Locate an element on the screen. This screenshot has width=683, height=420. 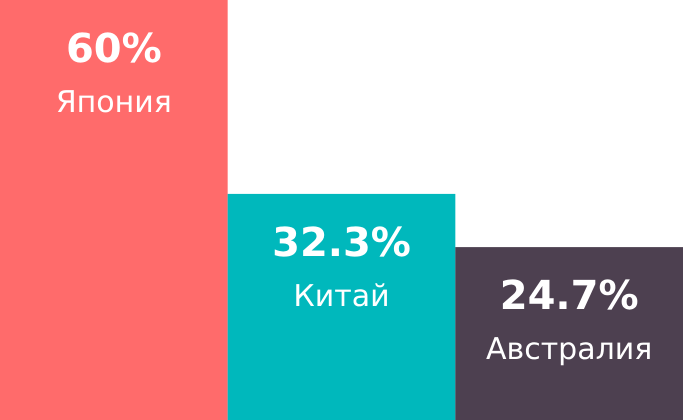
x-tick-label: Австралия is located at coordinates (569, 350).